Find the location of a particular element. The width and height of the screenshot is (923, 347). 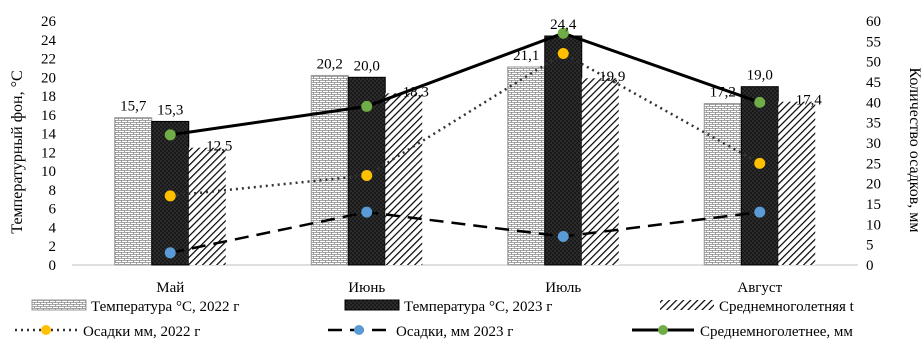

data-label: 24,4 is located at coordinates (563, 25).